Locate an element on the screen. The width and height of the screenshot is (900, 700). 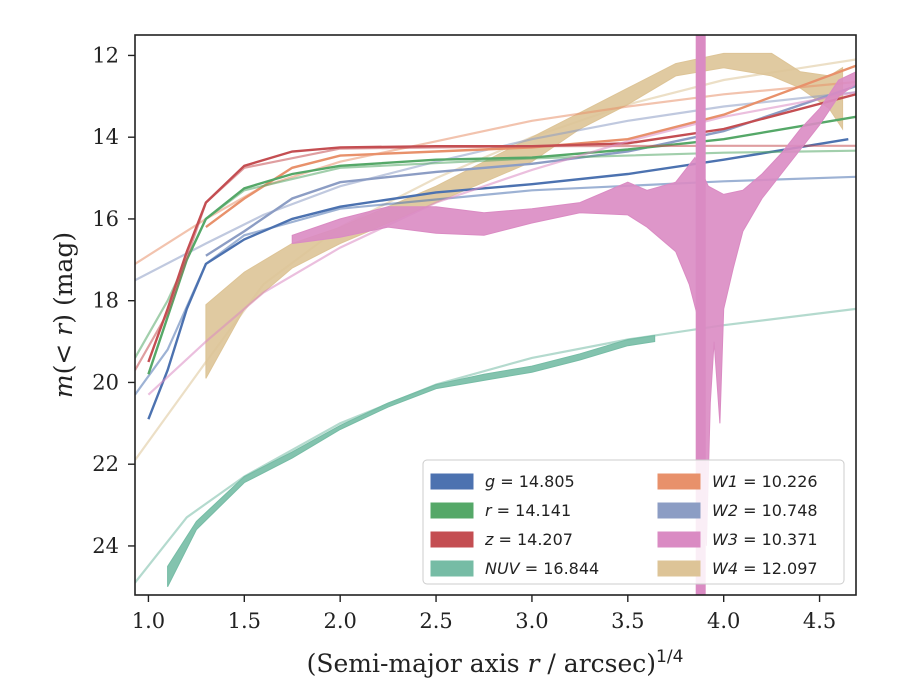
y-tick-label: 16 is located at coordinates (105, 219).